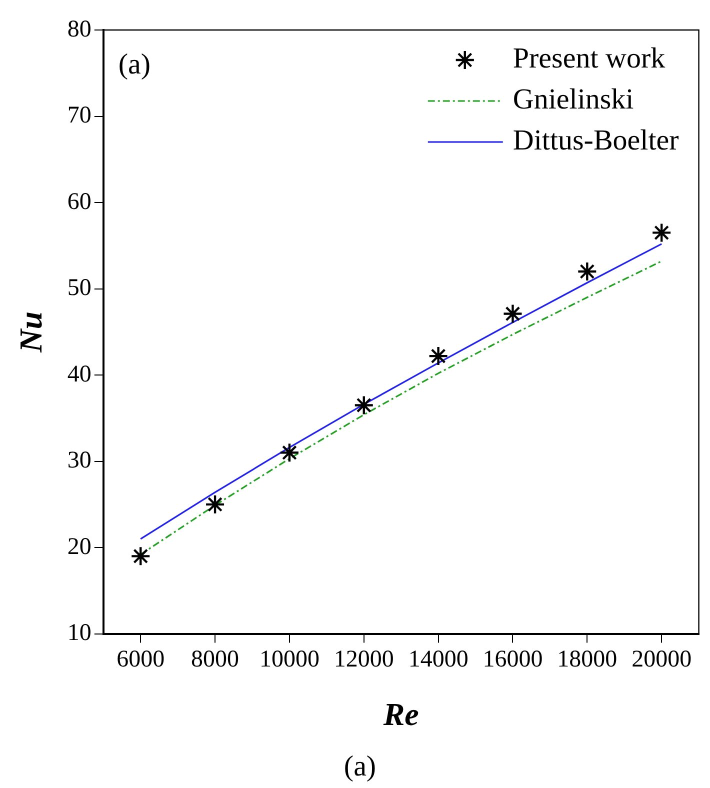 The width and height of the screenshot is (710, 788). What do you see at coordinates (79, 547) in the screenshot?
I see `y-tick-label: 20` at bounding box center [79, 547].